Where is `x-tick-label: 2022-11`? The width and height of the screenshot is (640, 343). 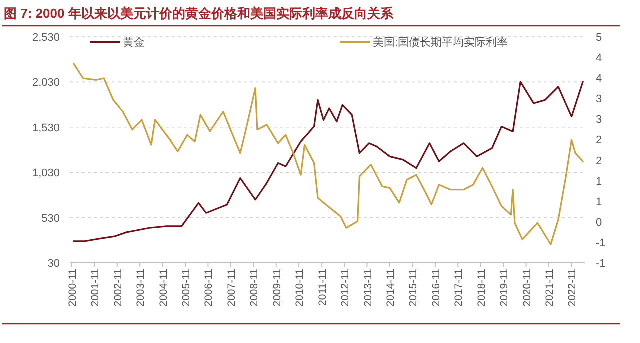
x-tick-label: 2022-11 is located at coordinates (572, 287).